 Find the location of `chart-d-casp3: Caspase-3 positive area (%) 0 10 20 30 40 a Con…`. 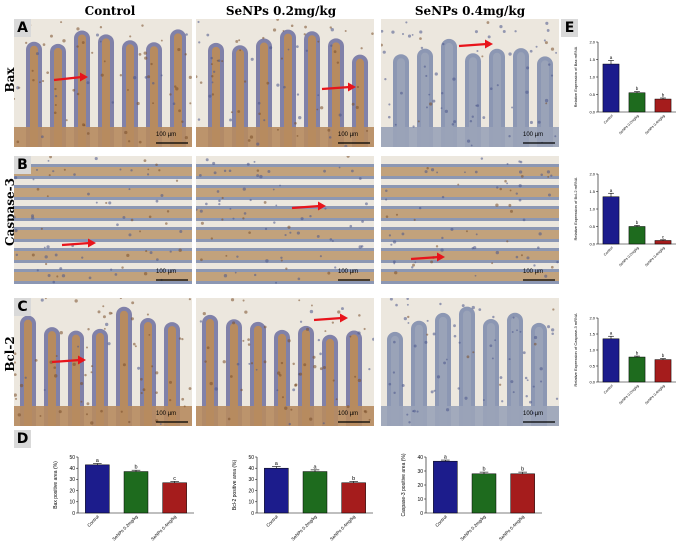

chart-d-casp3: Caspase-3 positive area (%) 0 10 20 30 40 a Con… is located at coordinates (473, 499).